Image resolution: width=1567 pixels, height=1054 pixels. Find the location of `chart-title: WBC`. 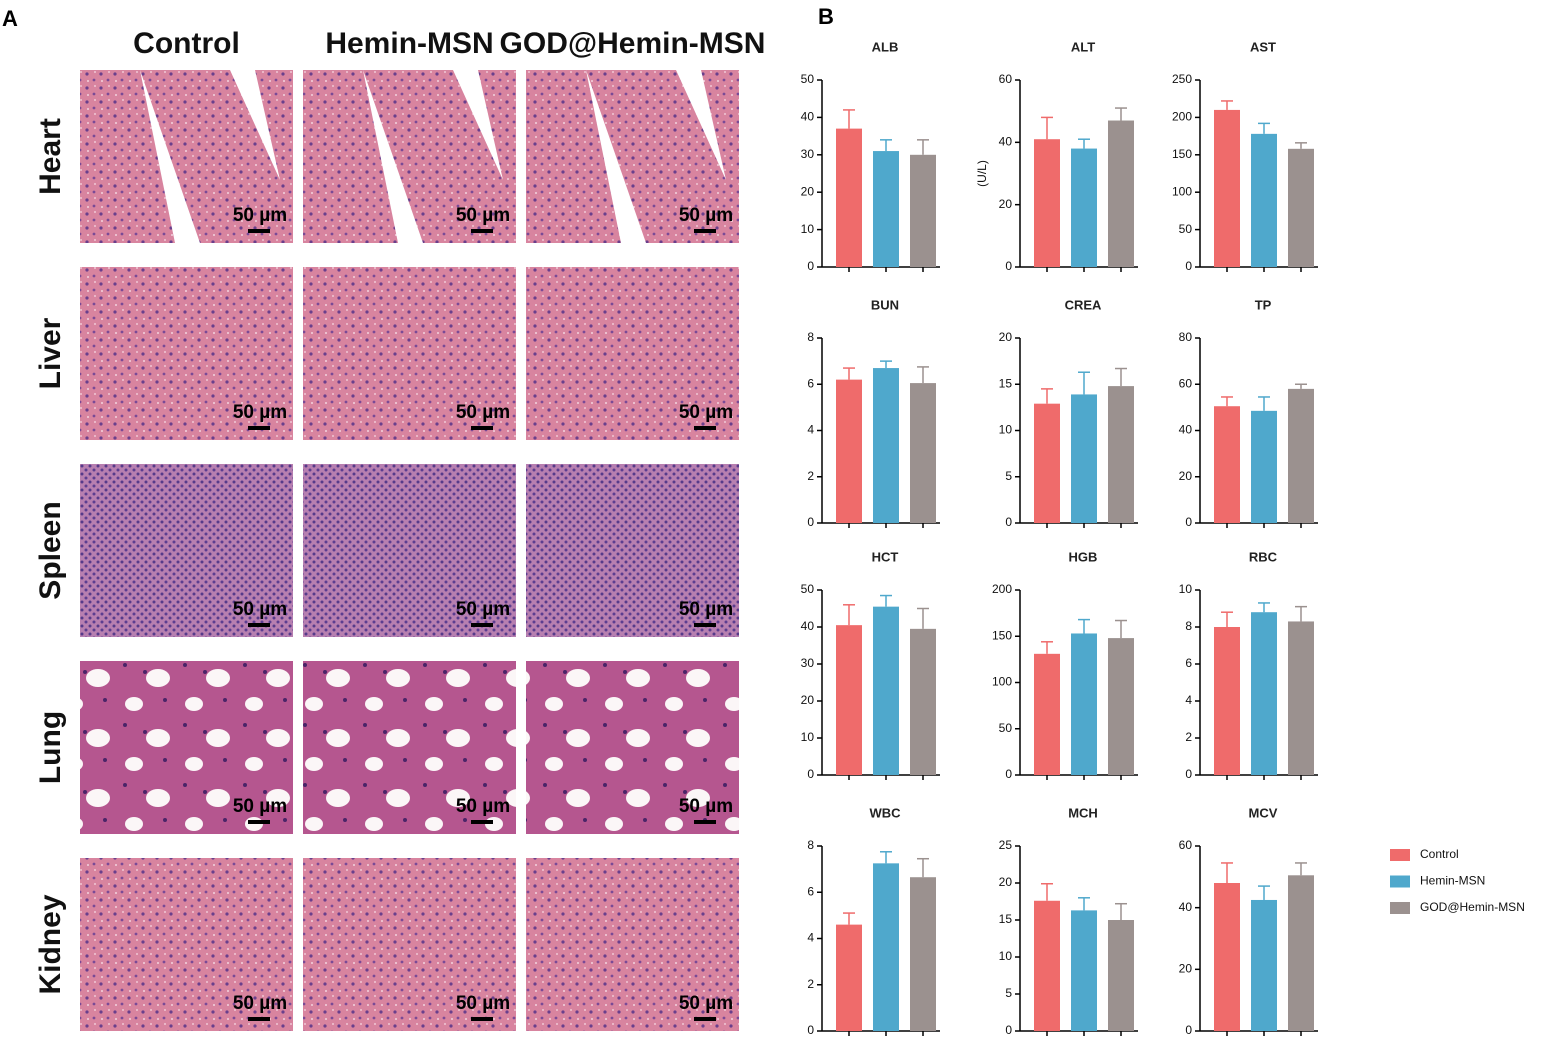

chart-title: WBC is located at coordinates (885, 812).